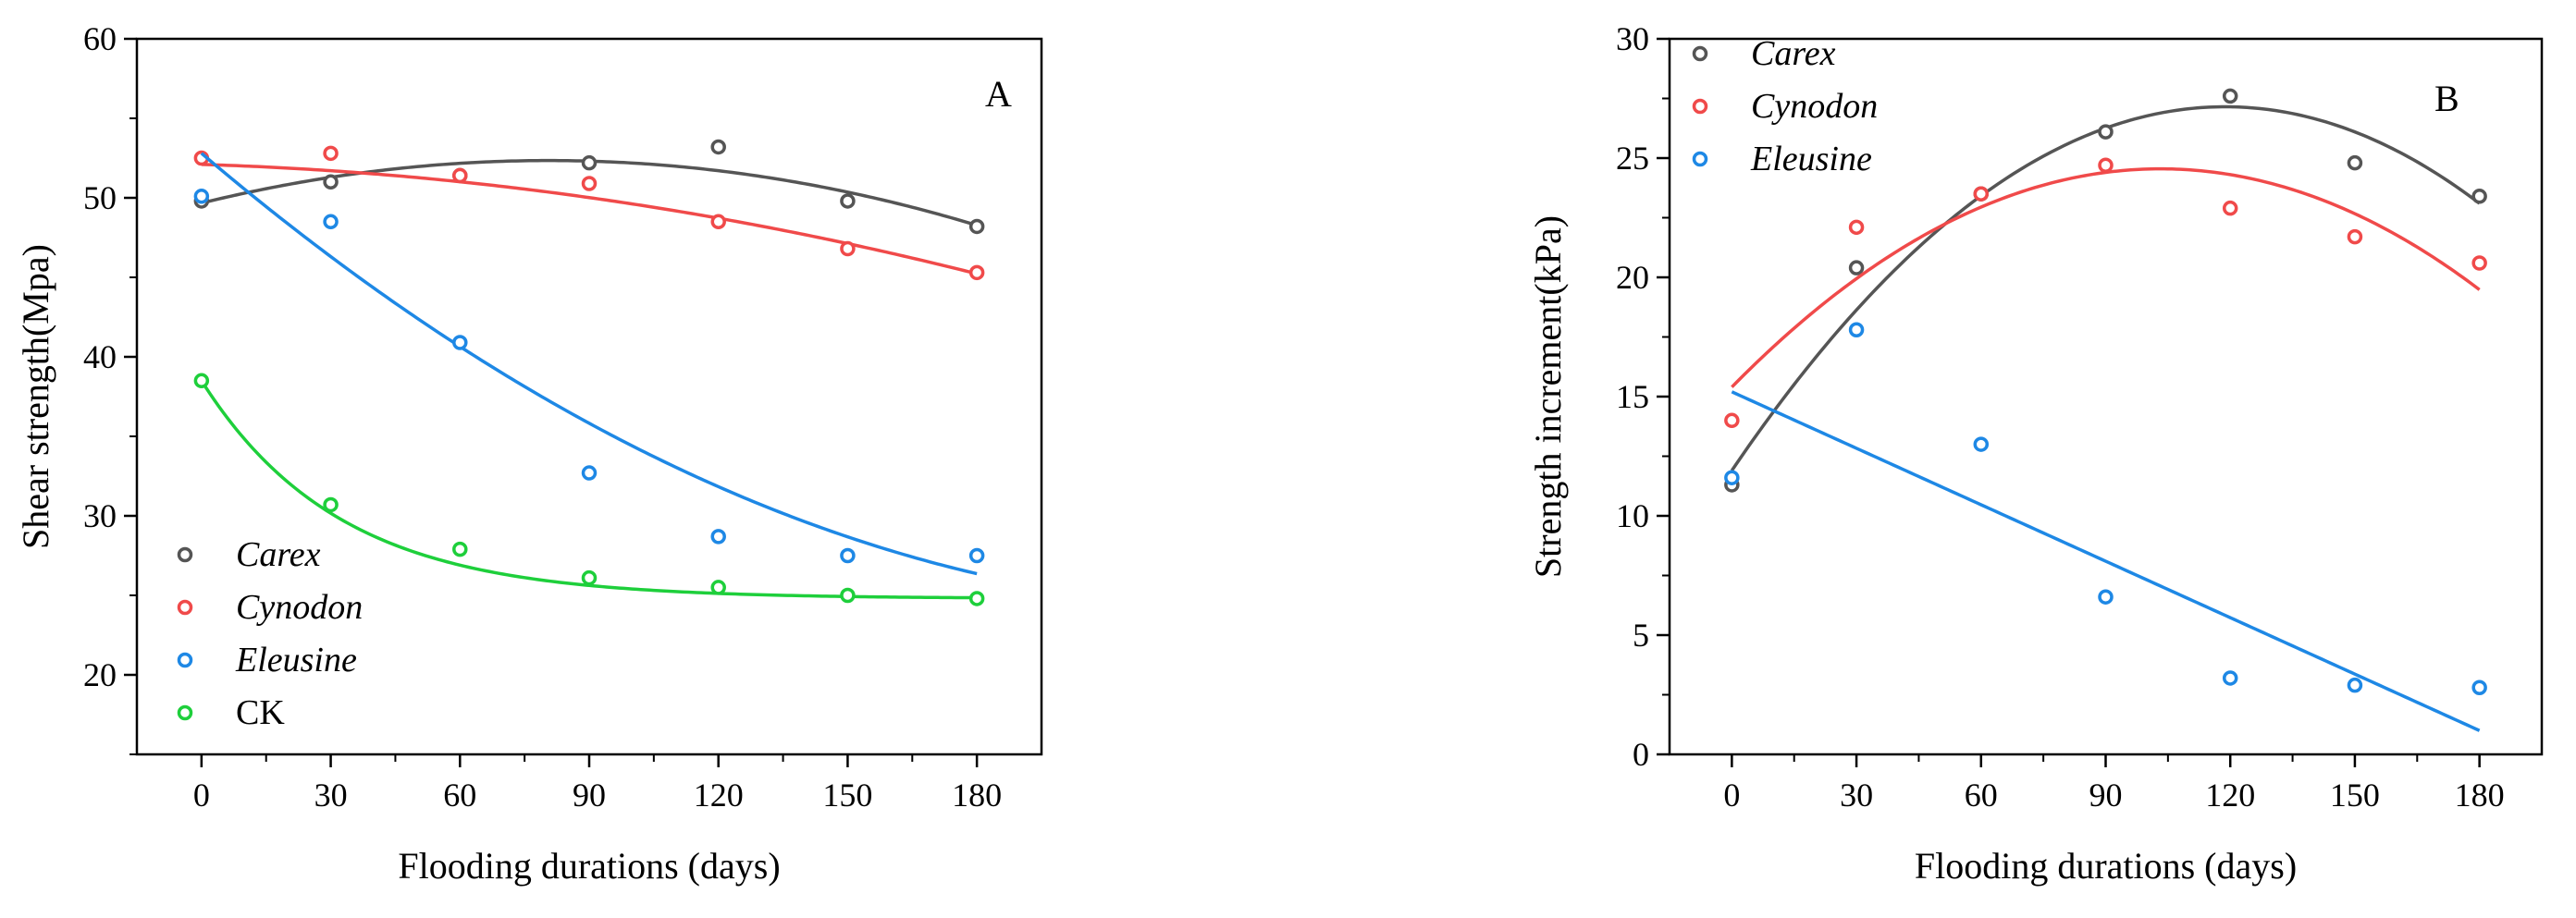 The image size is (2576, 918). What do you see at coordinates (1641, 635) in the screenshot?
I see `y-tick-label: 5` at bounding box center [1641, 635].